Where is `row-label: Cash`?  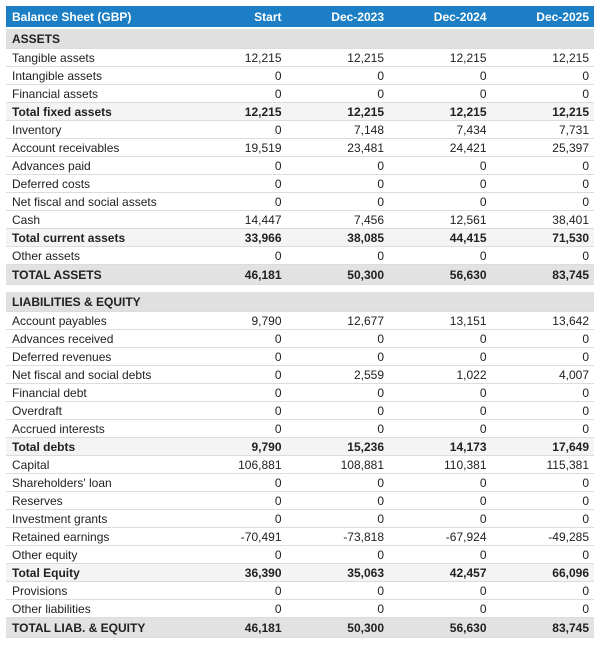 row-label: Cash is located at coordinates (95, 219).